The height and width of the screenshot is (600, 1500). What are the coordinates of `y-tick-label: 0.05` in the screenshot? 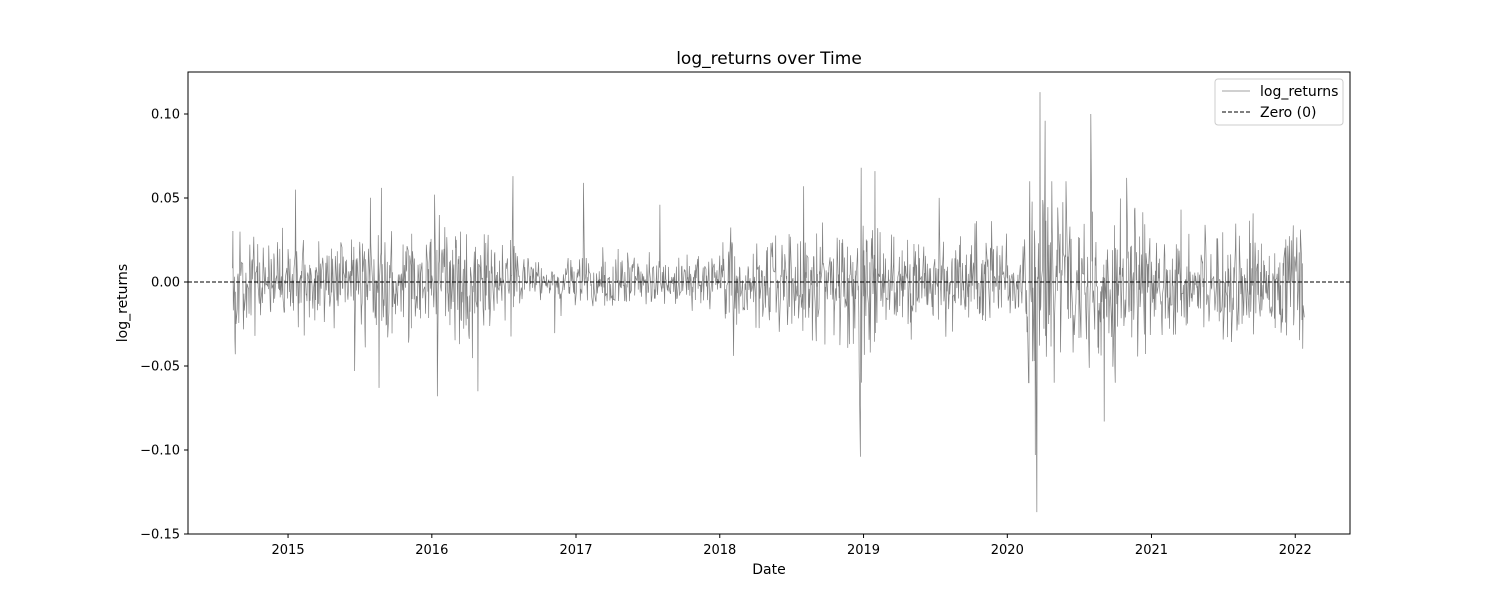 It's located at (165, 199).